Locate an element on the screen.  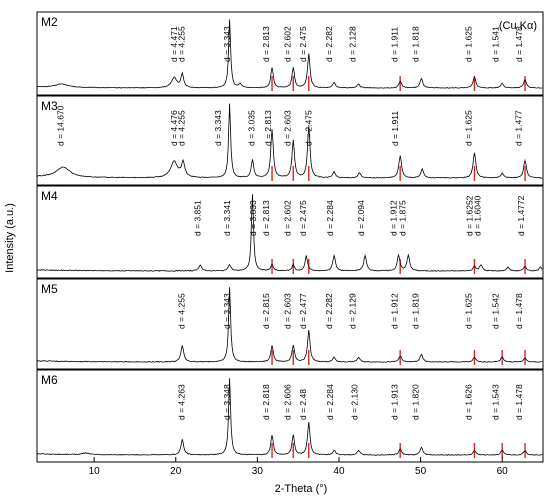
radiation-annotation: (Cu Kα) is located at coordinates (518, 26).